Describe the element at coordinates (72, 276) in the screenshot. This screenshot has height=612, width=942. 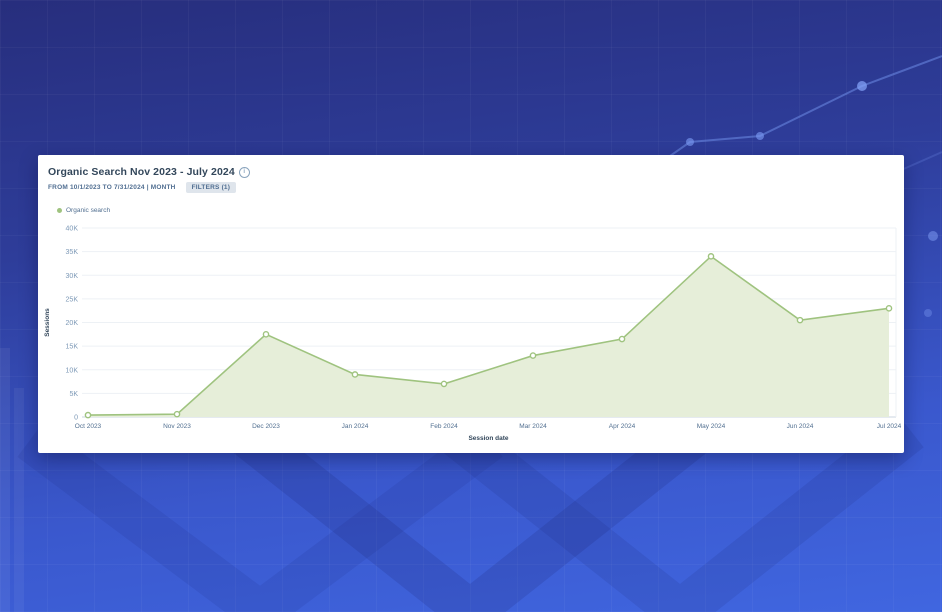
I see `svg-text: 30K` at that location.